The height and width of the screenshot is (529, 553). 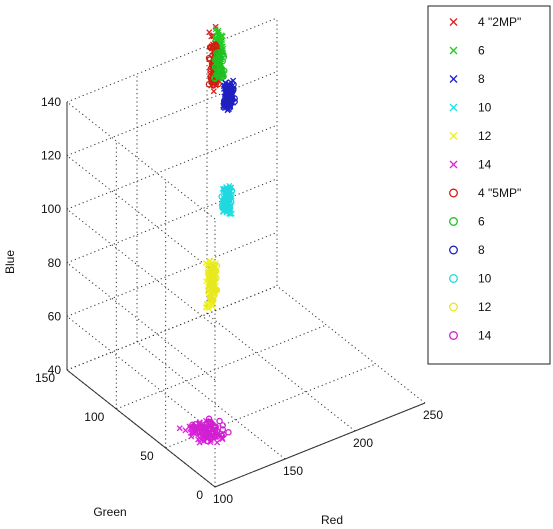 What do you see at coordinates (55, 370) in the screenshot?
I see `z-tick-label: 40` at bounding box center [55, 370].